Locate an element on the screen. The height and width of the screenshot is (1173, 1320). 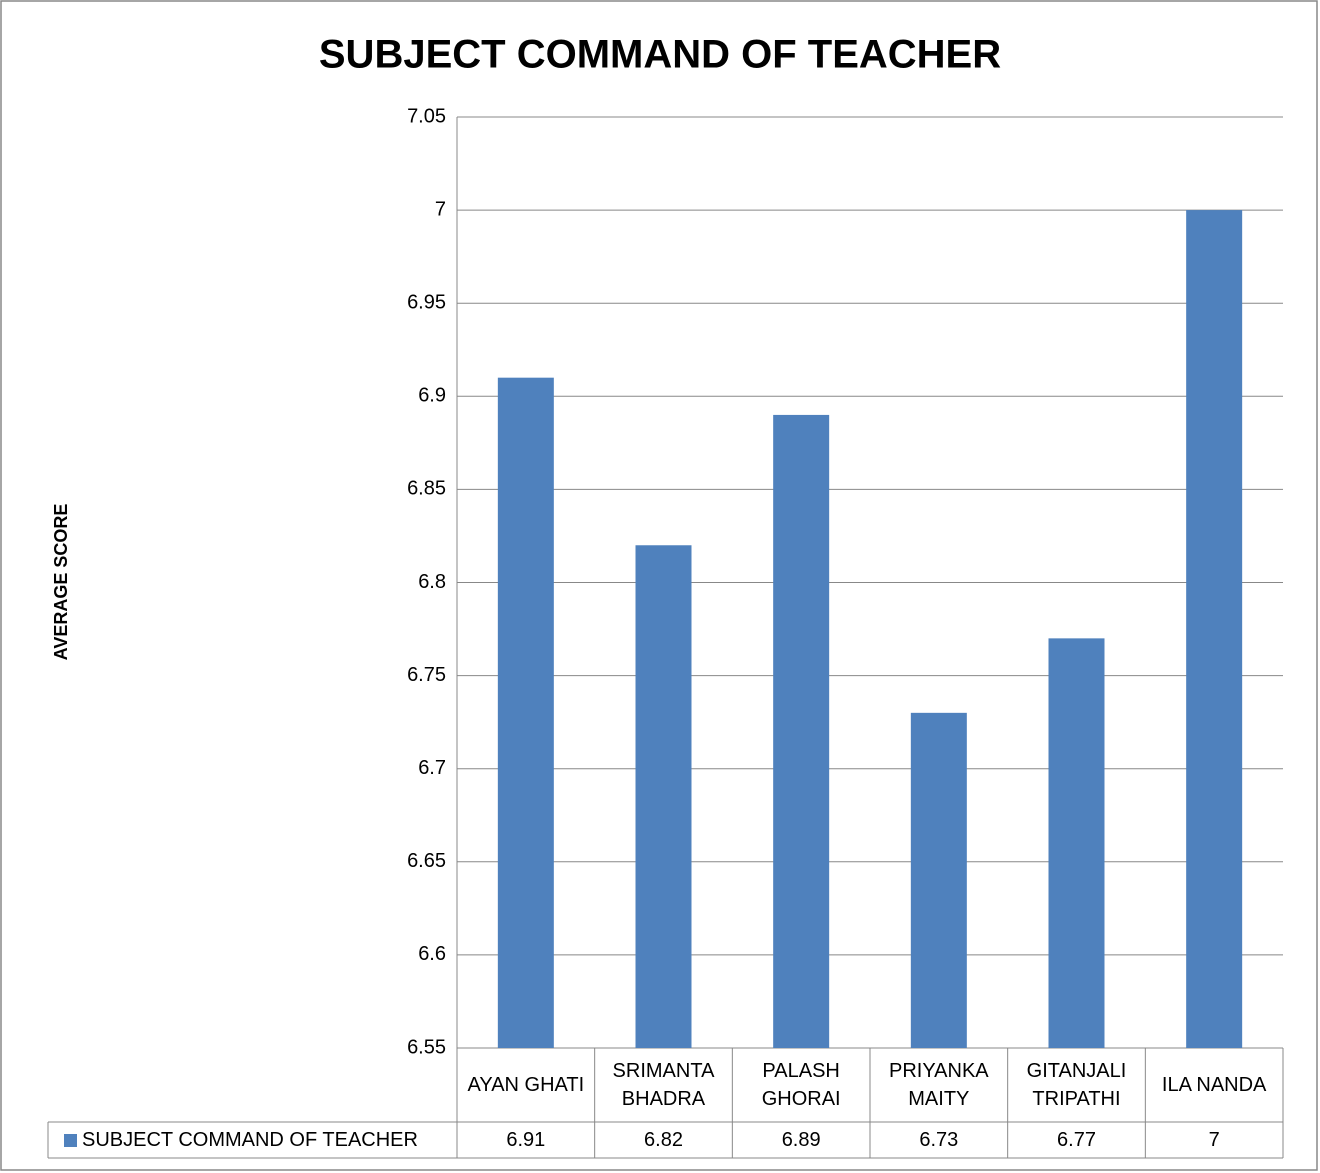
y-tick-label: 6.9 is located at coordinates (432, 396).